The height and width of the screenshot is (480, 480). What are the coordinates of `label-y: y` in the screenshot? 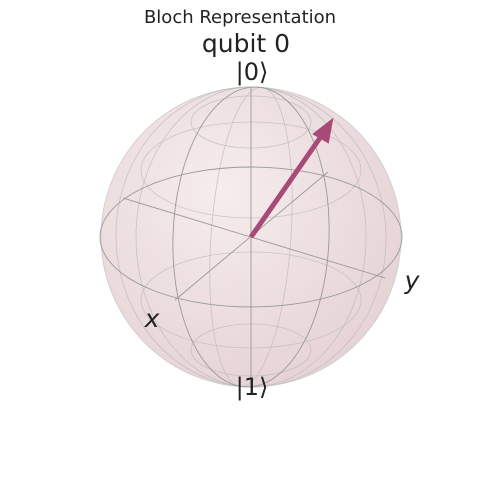 It's located at (412, 280).